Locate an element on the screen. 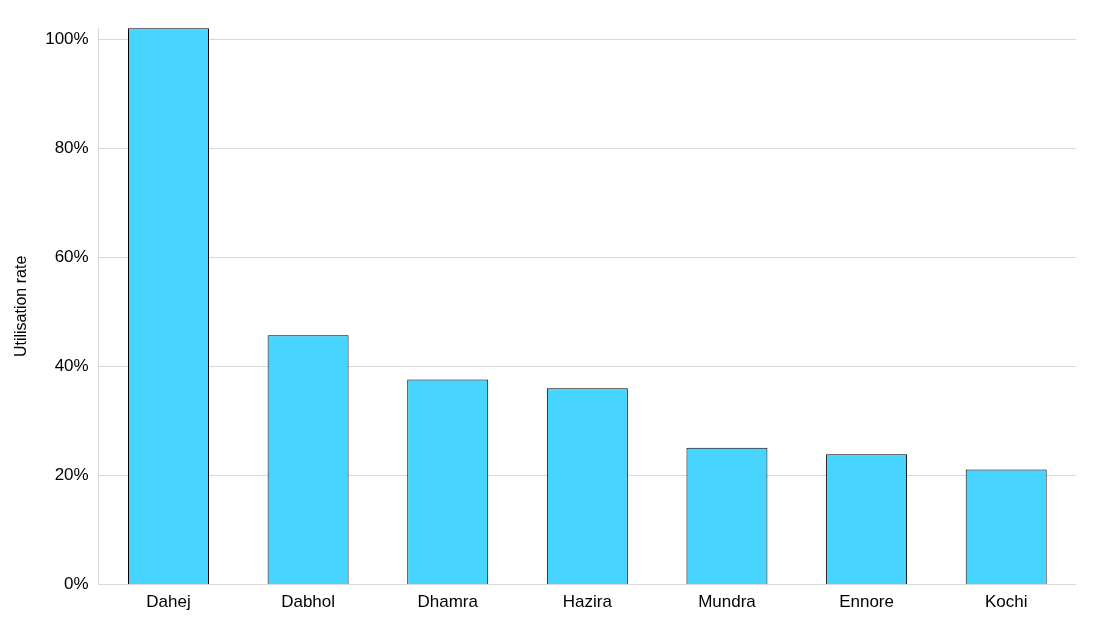 This screenshot has width=1104, height=629. x-tick-label: Mundra is located at coordinates (727, 602).